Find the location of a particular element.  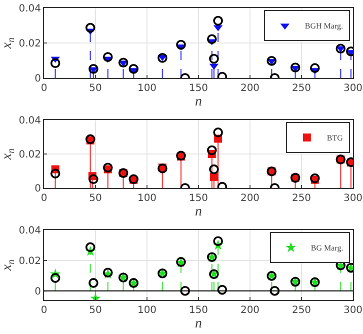

legend-label: BG Marg. is located at coordinates (327, 248).